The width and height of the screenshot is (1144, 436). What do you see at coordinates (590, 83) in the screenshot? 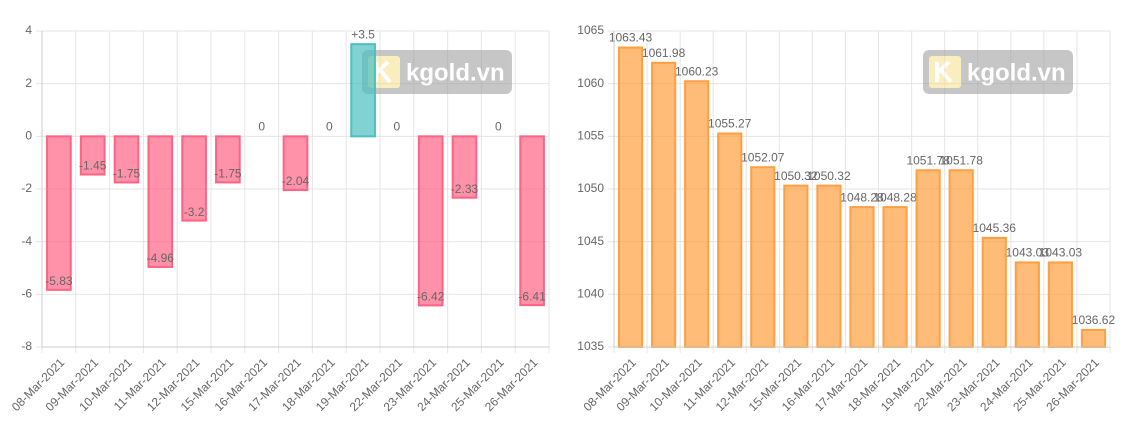
I see `y-tick-label: 1060` at bounding box center [590, 83].